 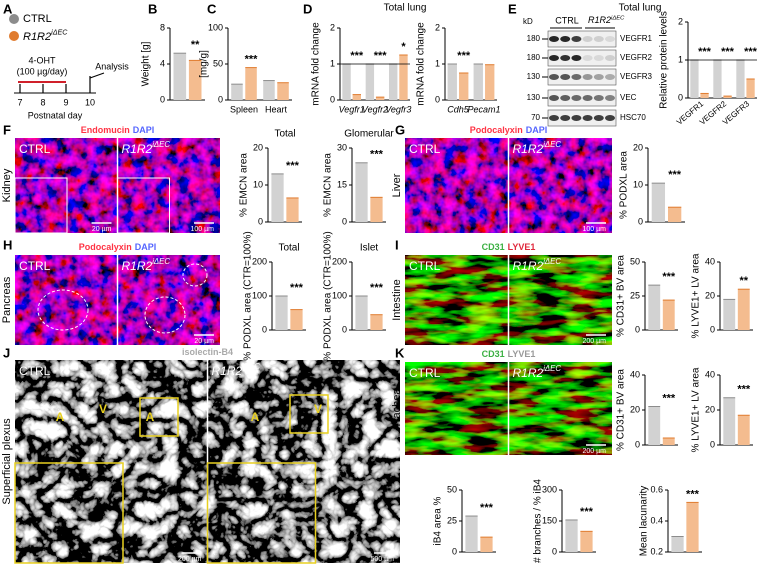 I want to click on y-tick-label: 300, so click(x=549, y=489).